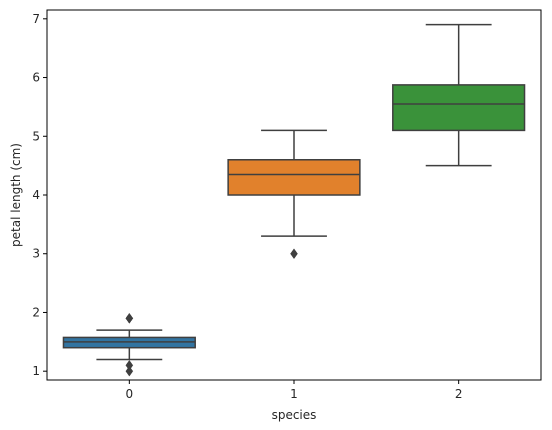 The image size is (552, 430). I want to click on y-tick-label: 4, so click(36, 195).